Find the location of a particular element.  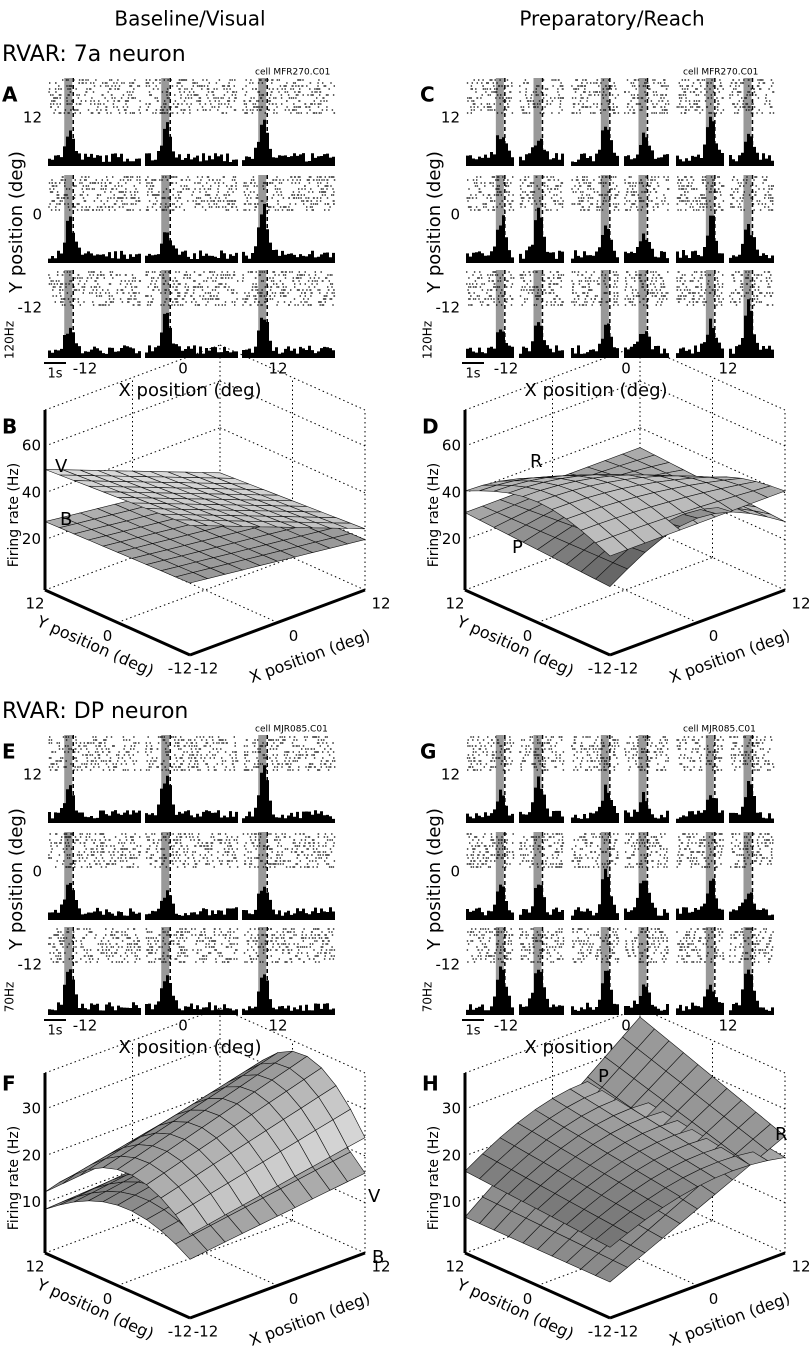

section-title: RVAR: 7a neuron is located at coordinates (94, 54).